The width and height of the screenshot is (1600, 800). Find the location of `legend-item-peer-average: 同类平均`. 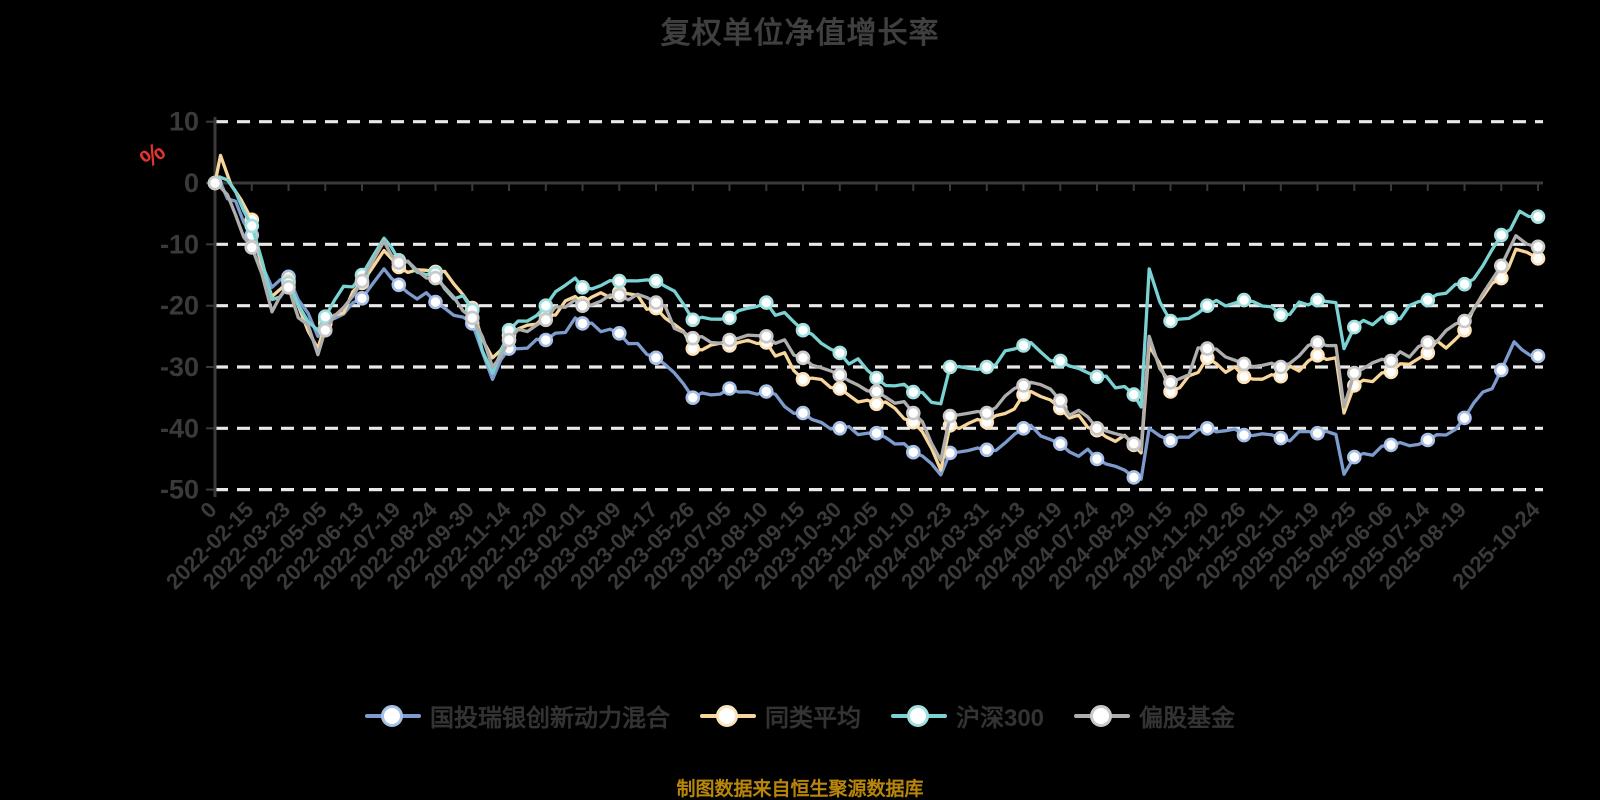

legend-item-peer-average: 同类平均 is located at coordinates (780, 715).